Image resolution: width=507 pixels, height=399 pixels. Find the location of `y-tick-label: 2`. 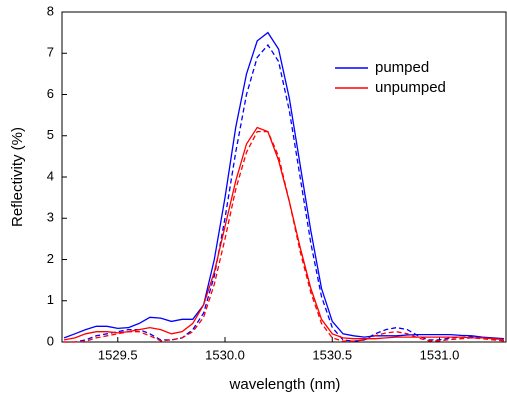

y-tick-label: 2 is located at coordinates (50, 258).